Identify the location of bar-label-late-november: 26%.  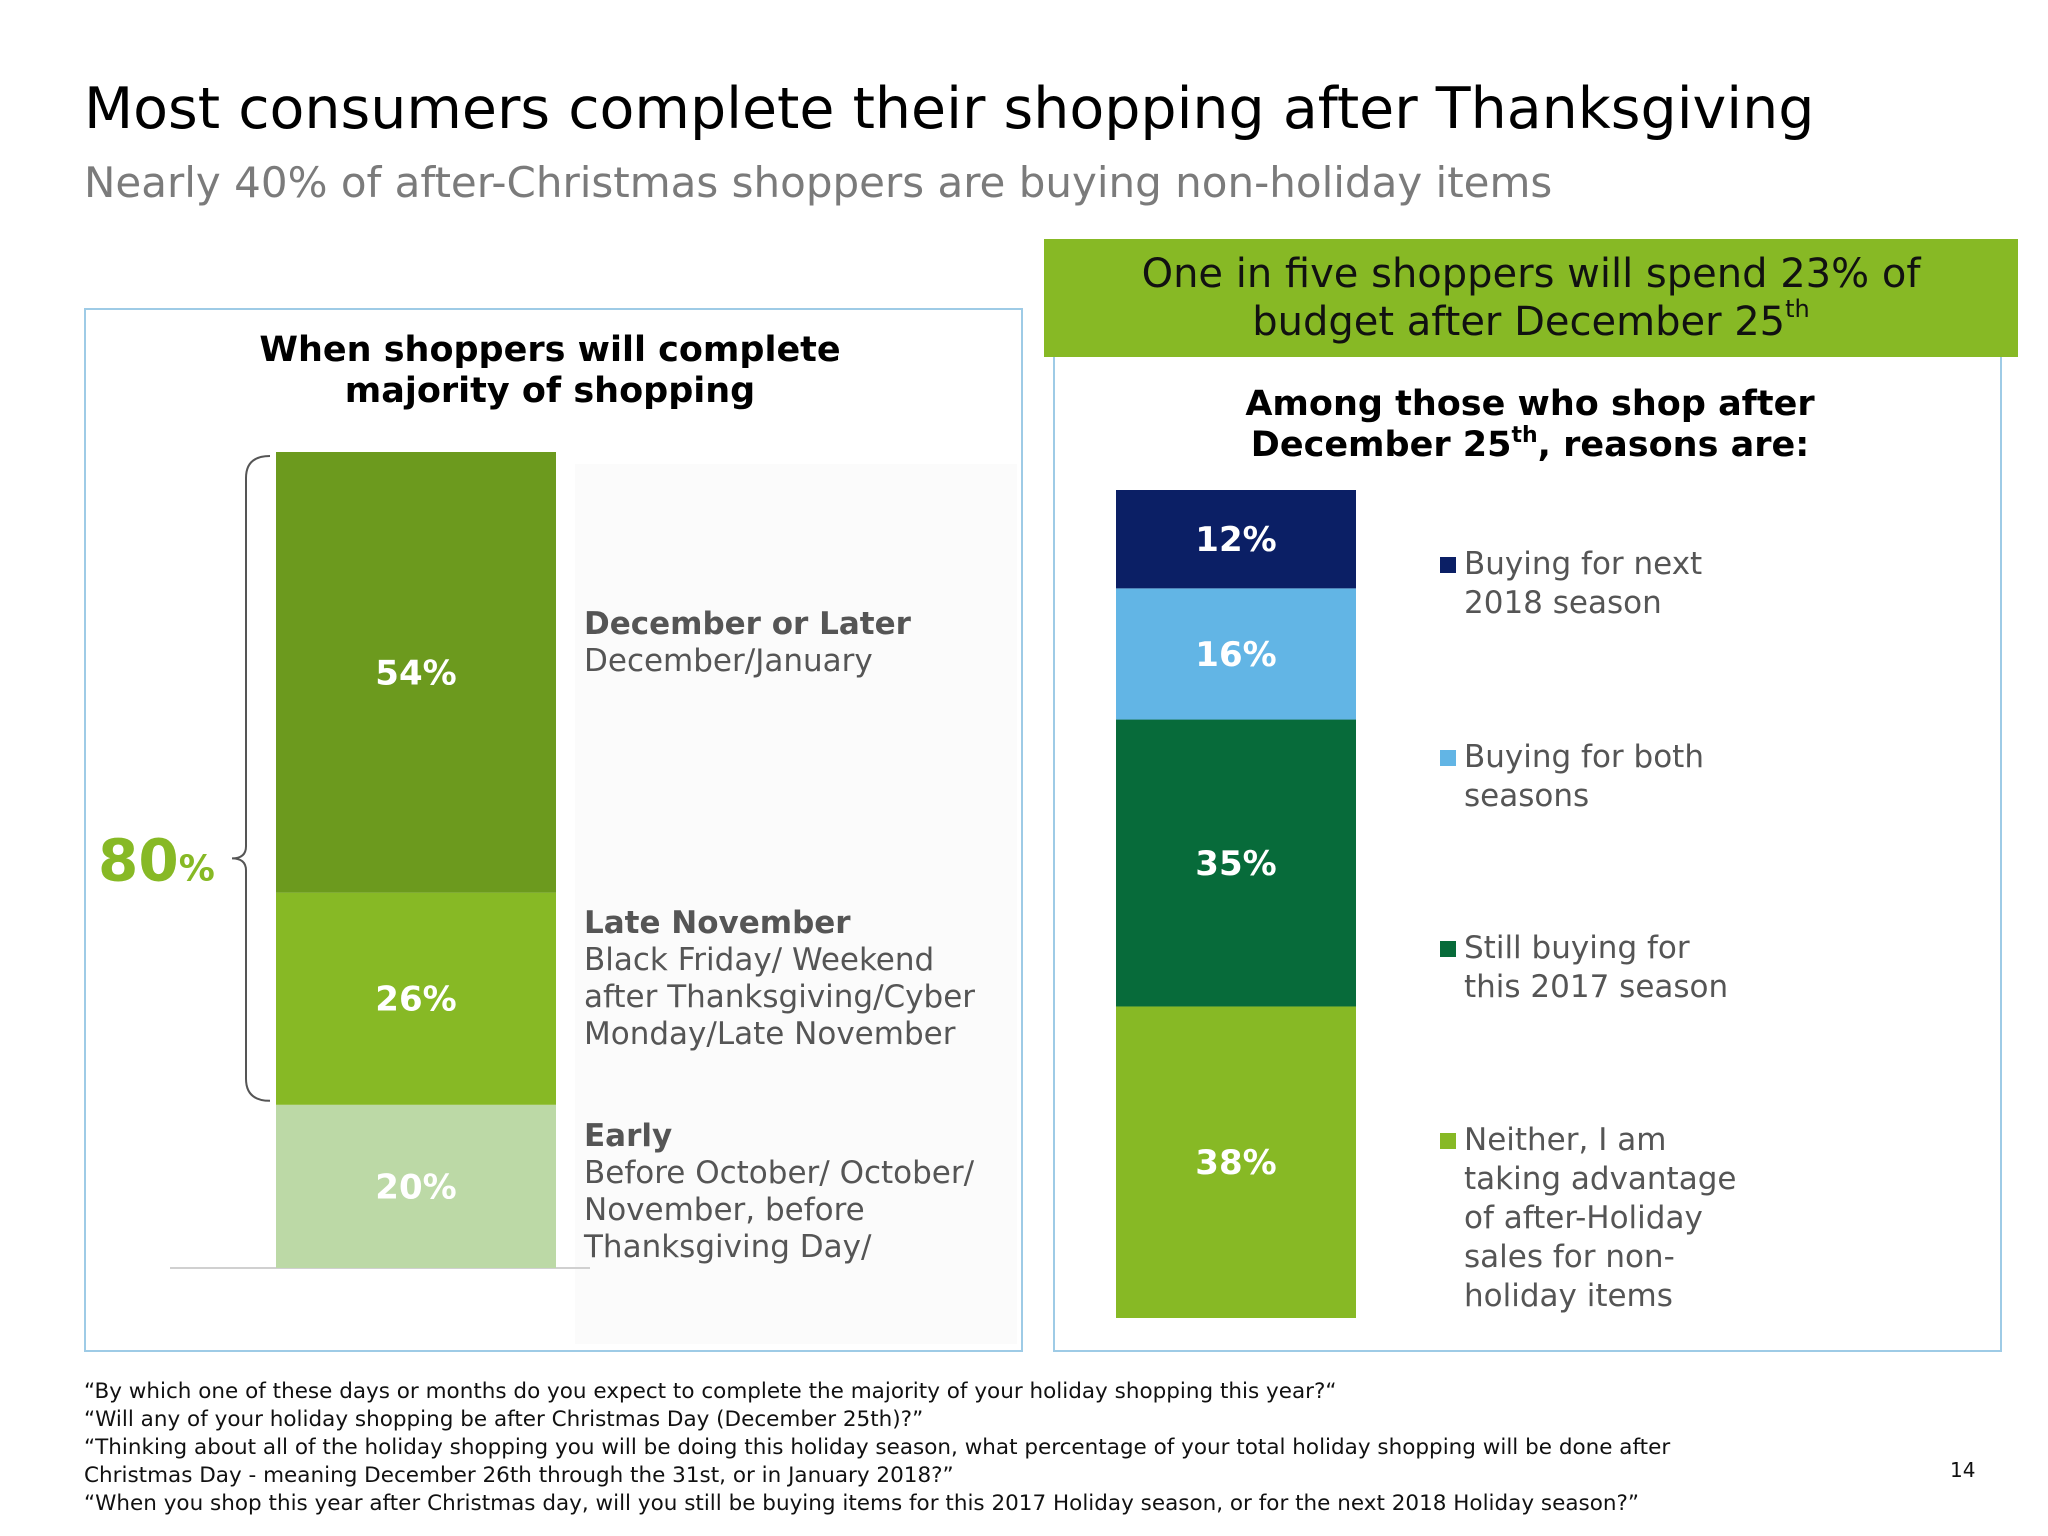
(415, 1000).